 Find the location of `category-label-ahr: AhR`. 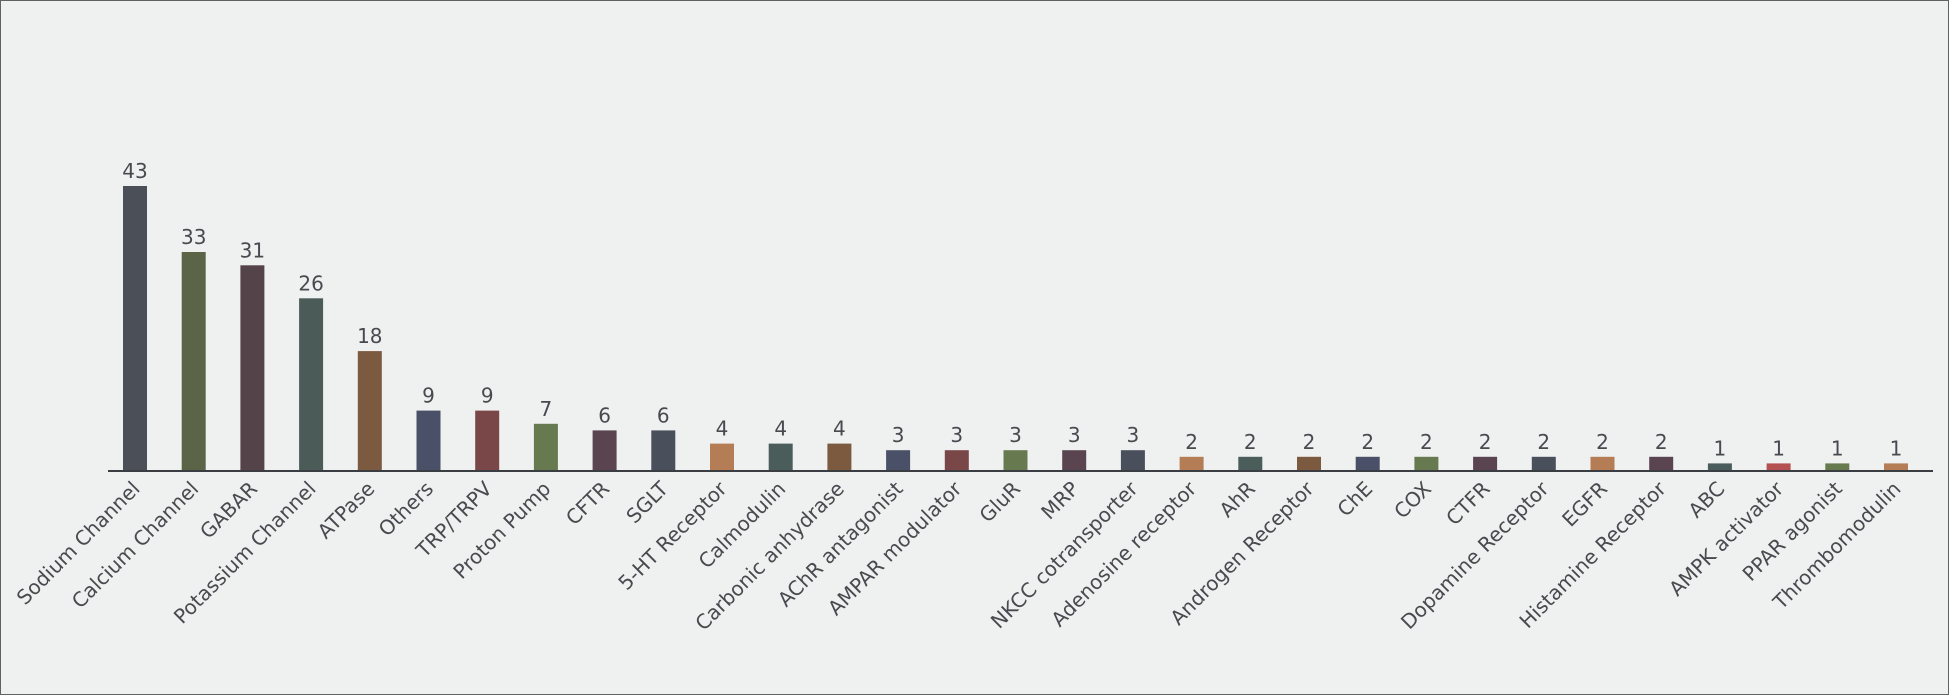

category-label-ahr: AhR is located at coordinates (1237, 500).